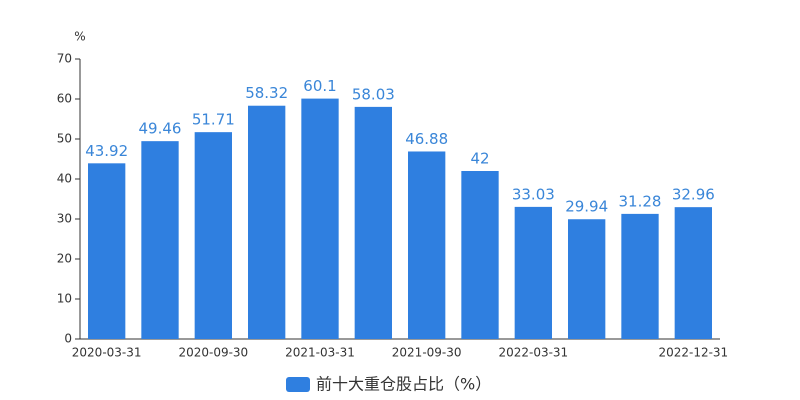 The width and height of the screenshot is (800, 400). Describe the element at coordinates (68, 339) in the screenshot. I see `y-tick-label: 0` at that location.